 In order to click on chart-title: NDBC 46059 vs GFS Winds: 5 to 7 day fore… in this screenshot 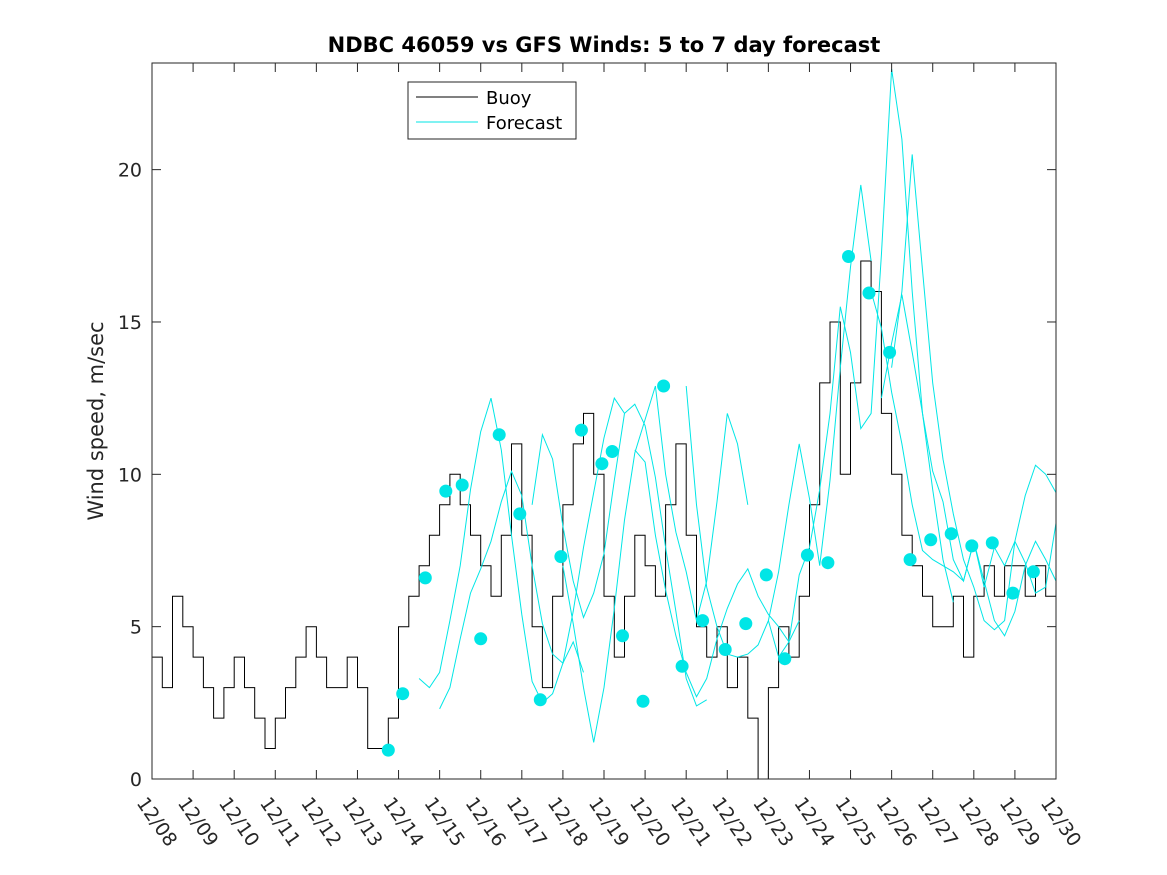, I will do `click(604, 45)`.